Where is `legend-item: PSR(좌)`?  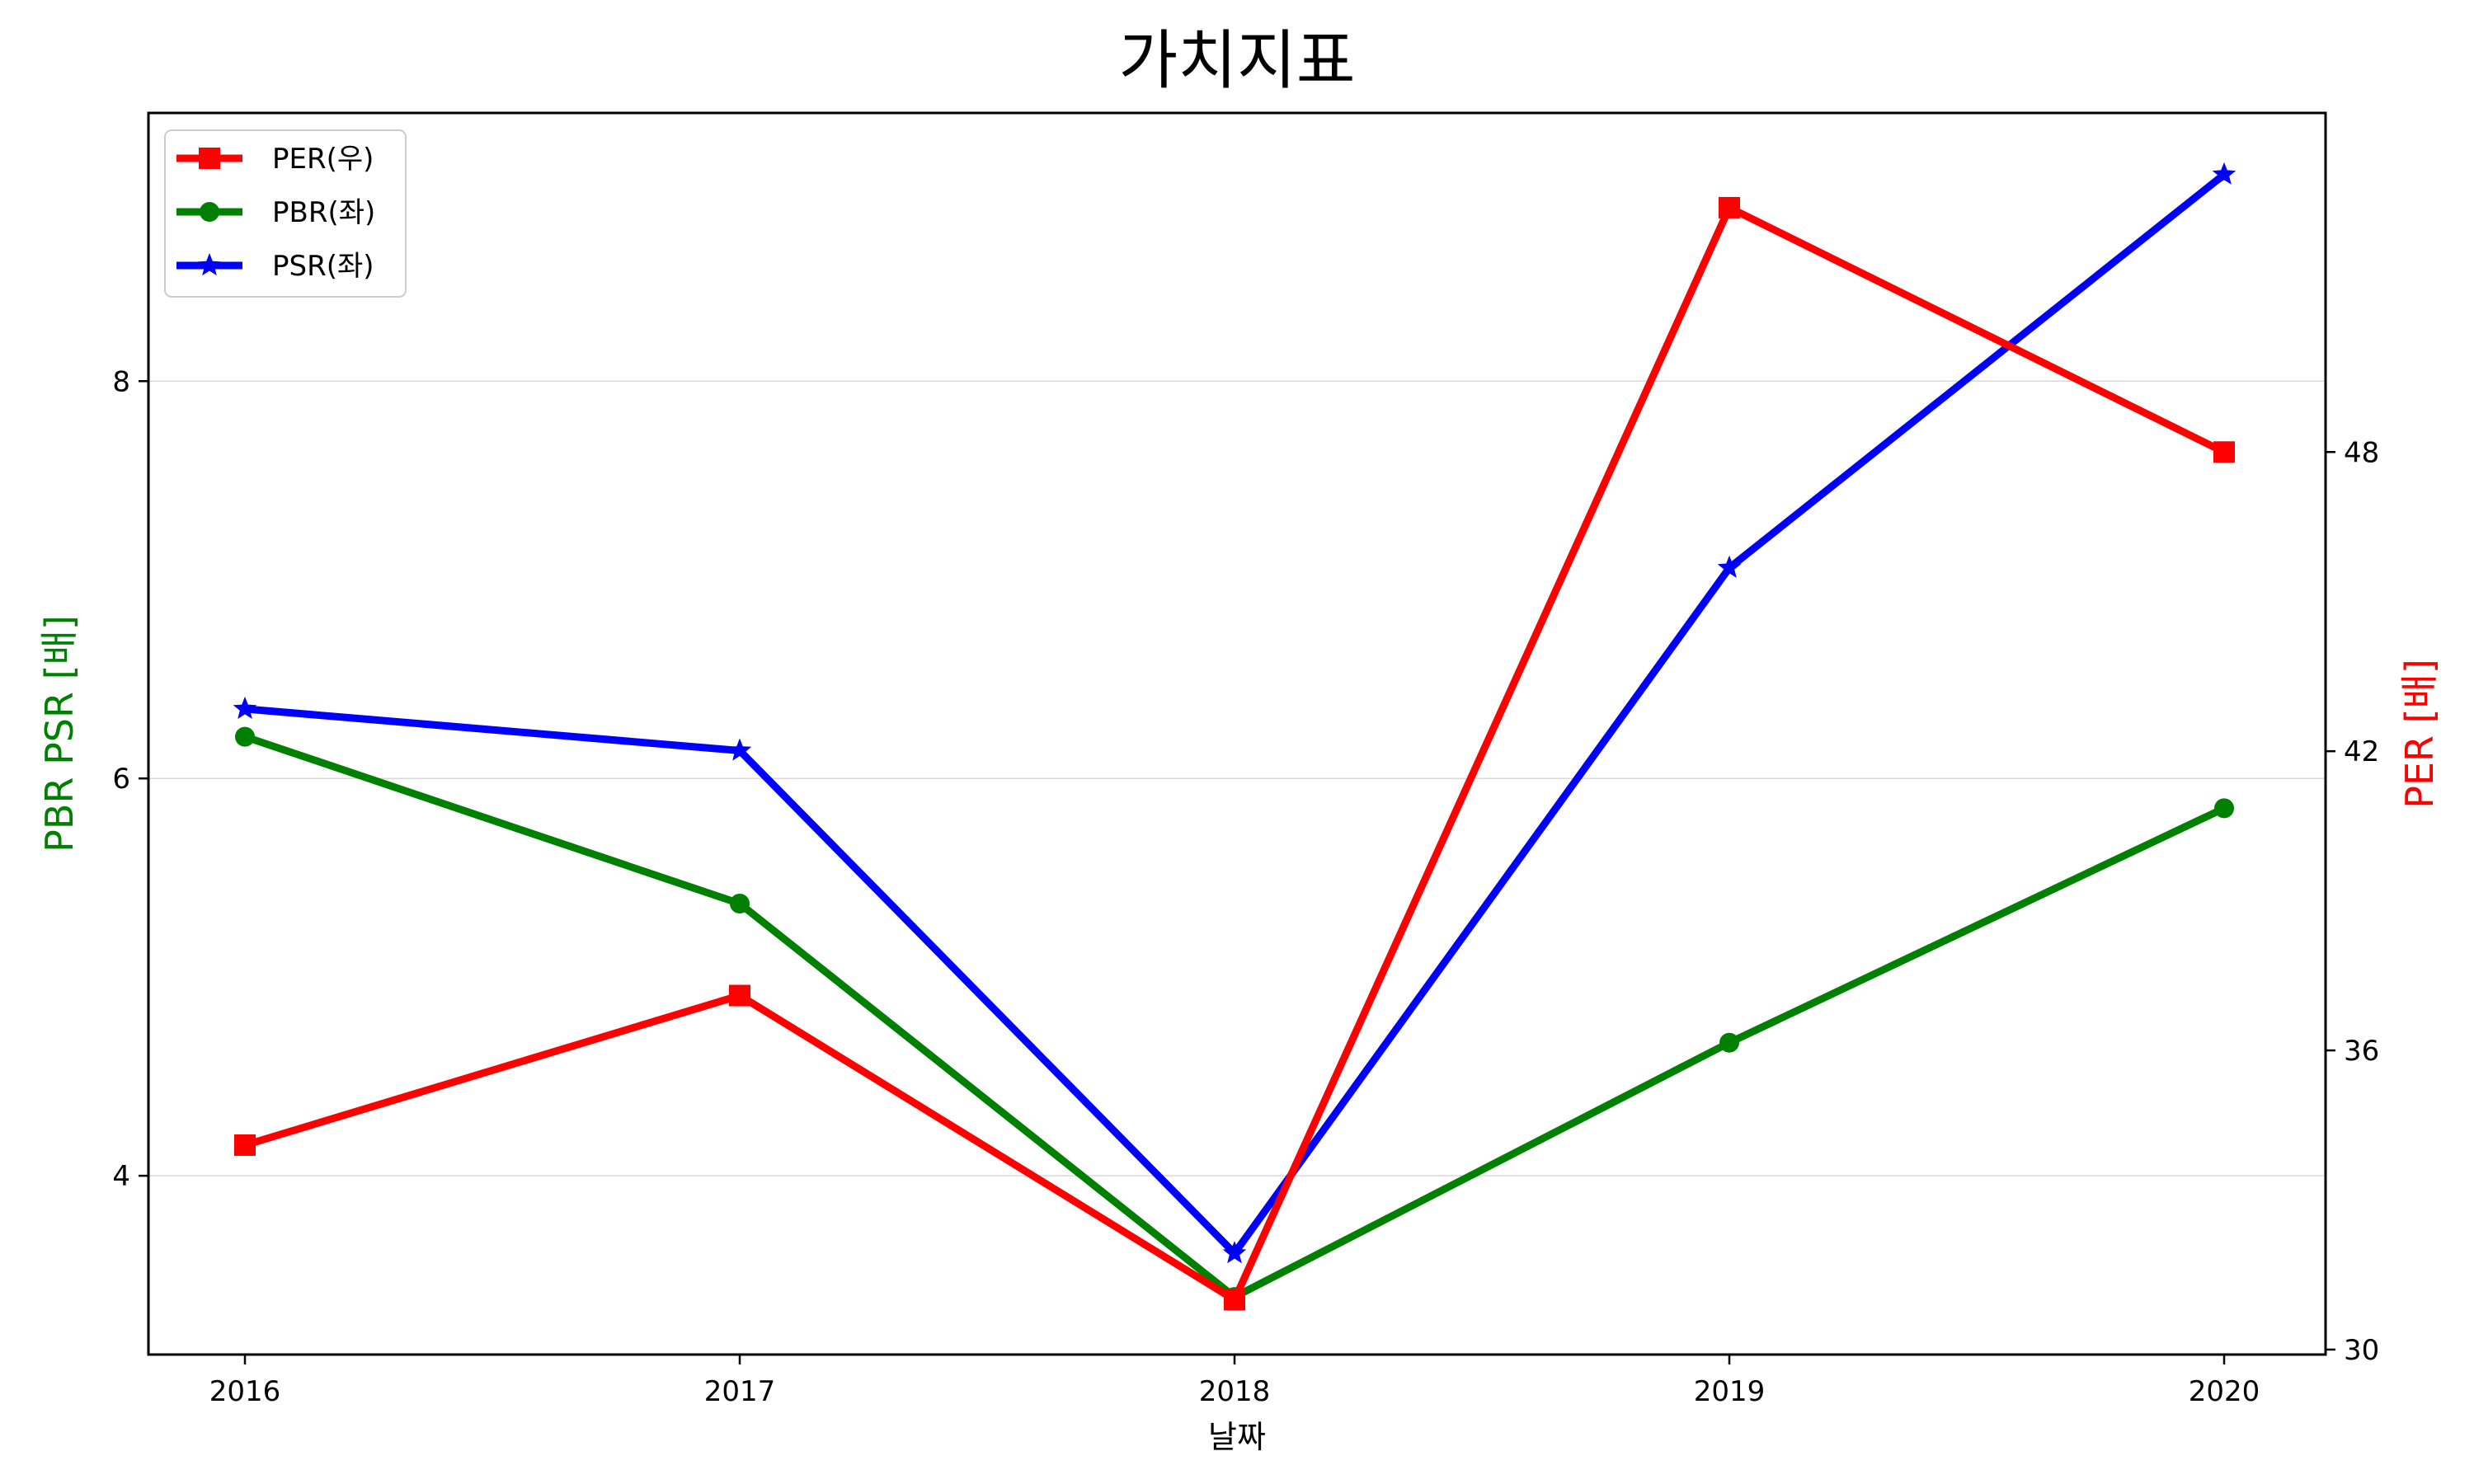 legend-item: PSR(좌) is located at coordinates (275, 266).